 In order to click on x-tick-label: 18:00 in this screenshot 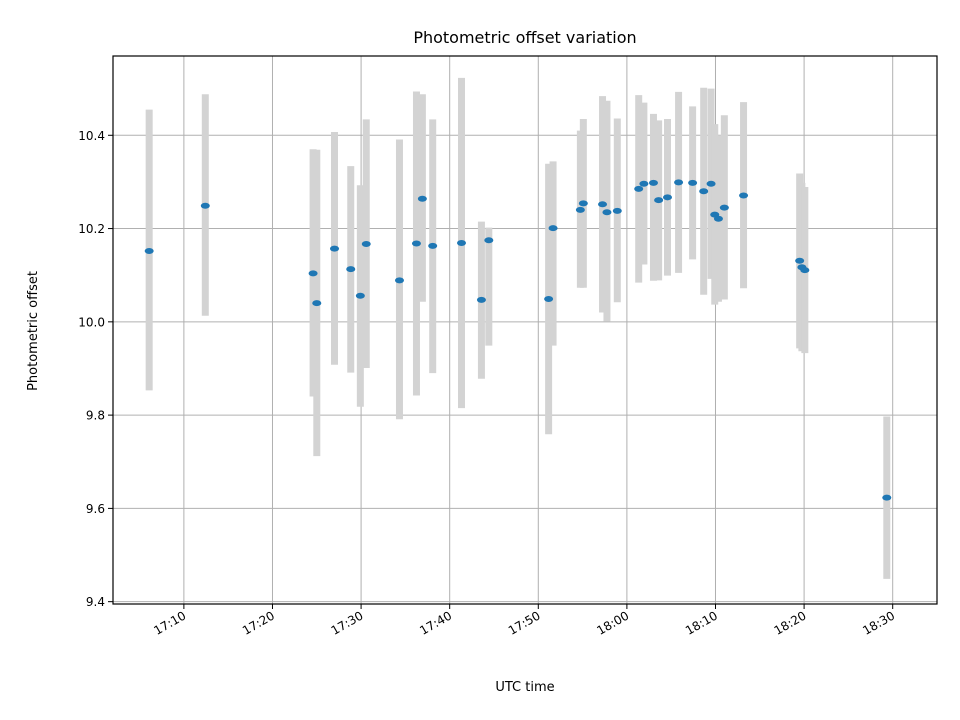, I will do `click(612, 622)`.